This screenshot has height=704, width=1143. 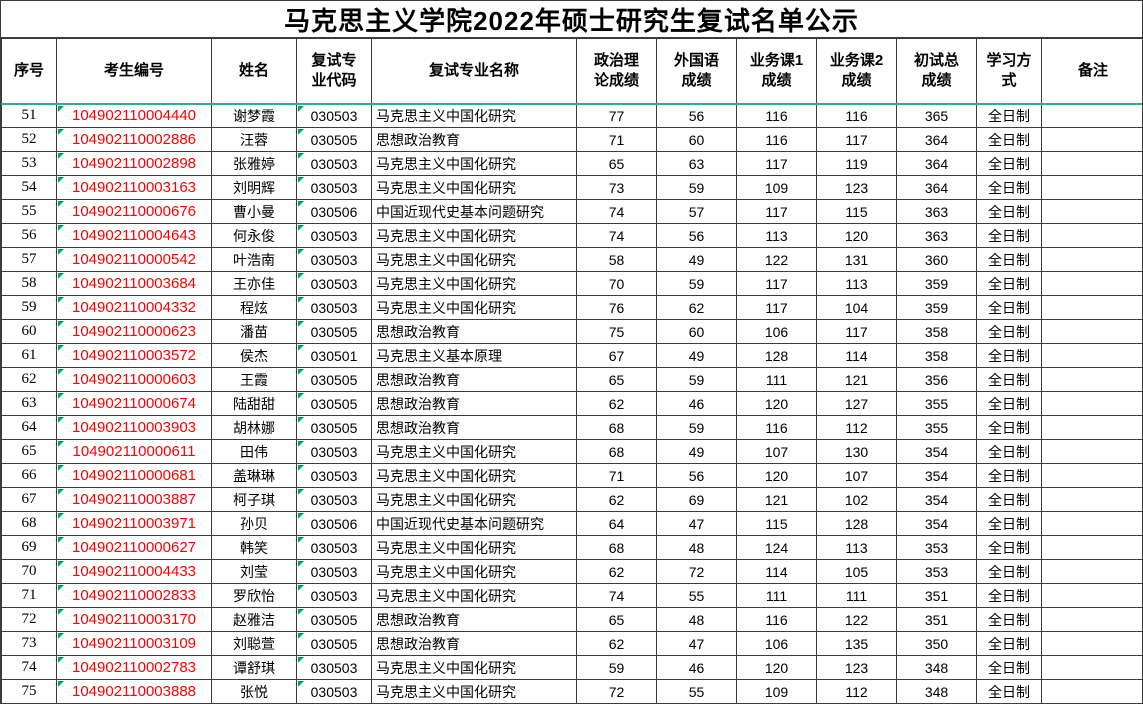 What do you see at coordinates (254, 235) in the screenshot?
I see `cell-name: 何永俊` at bounding box center [254, 235].